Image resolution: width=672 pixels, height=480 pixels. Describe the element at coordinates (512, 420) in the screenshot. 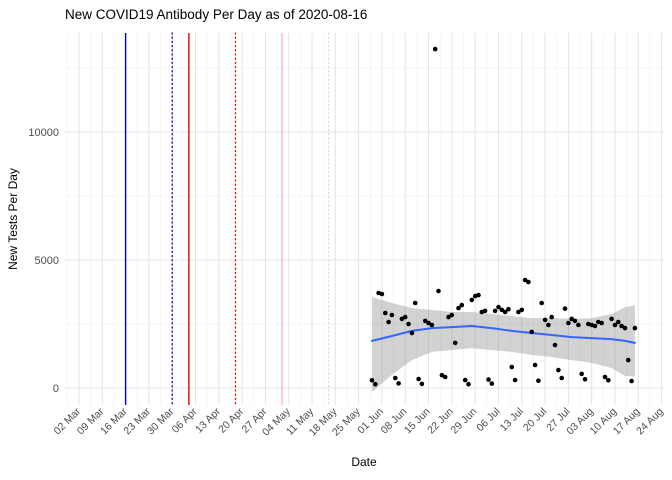

I see `x-tick-label: 13 Jul` at that location.